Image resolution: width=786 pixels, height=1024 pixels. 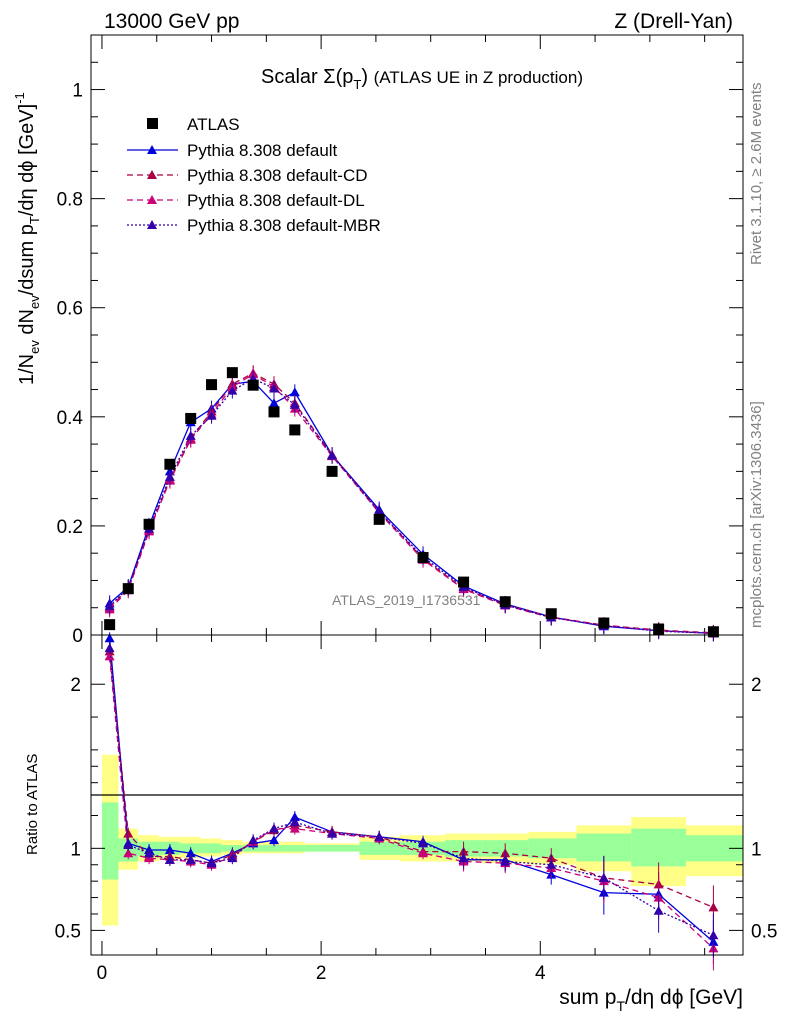 I want to click on y-axis-label-main: 1/Nev dNev/dsum pT/dη dϕ [GeV]-1, so click(x=27, y=238).